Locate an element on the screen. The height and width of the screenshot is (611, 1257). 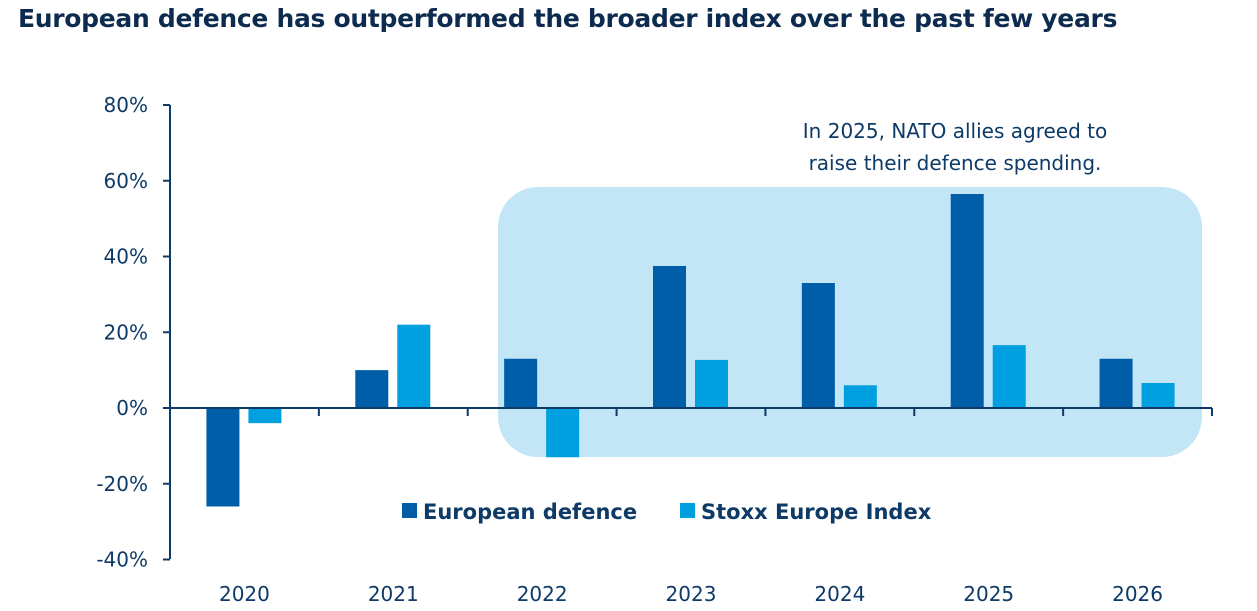
bar-stoxx-europe-2021 is located at coordinates (414, 366).